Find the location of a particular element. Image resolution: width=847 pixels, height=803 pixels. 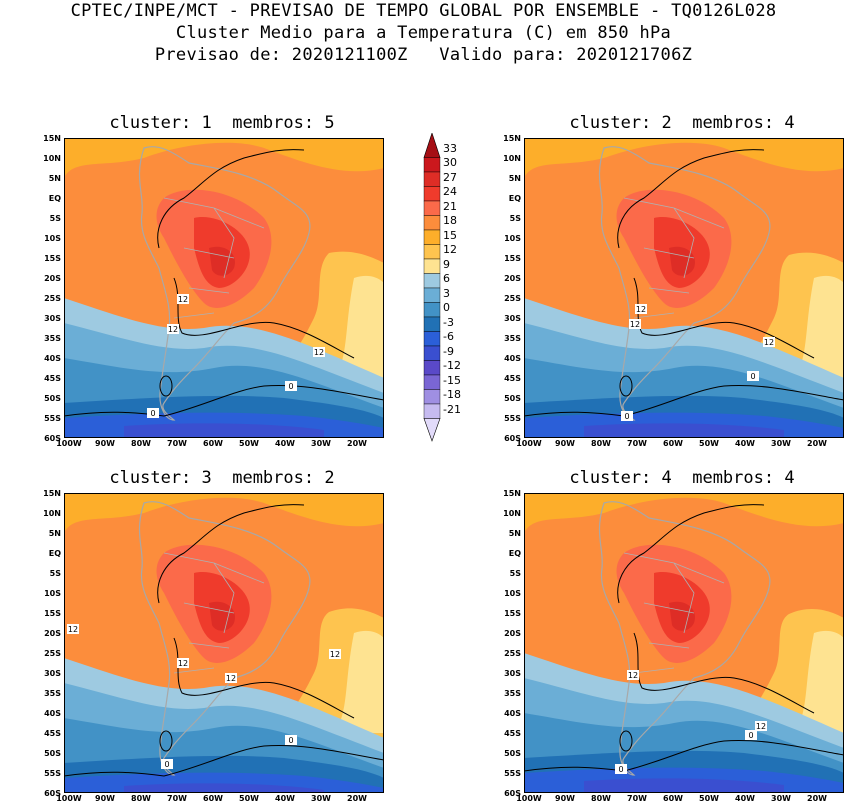

colorbar-swatches is located at coordinates (432, 287).